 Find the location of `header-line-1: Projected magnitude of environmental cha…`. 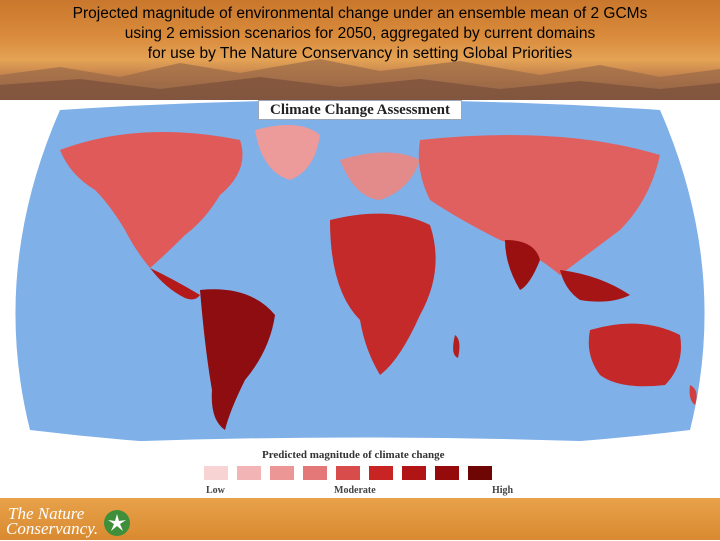

header-line-1: Projected magnitude of environmental cha… is located at coordinates (360, 13).